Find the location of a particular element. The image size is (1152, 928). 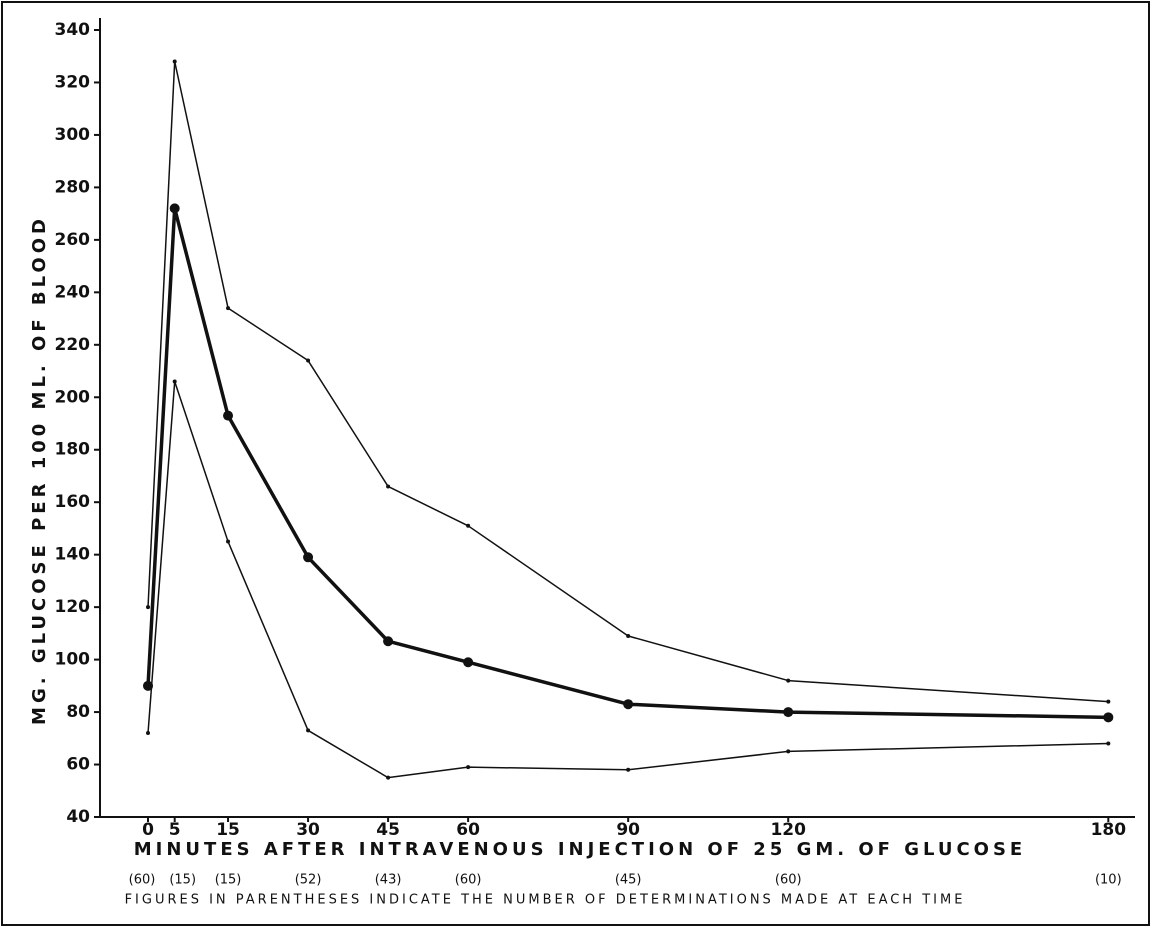

count-label: (45) is located at coordinates (628, 880).